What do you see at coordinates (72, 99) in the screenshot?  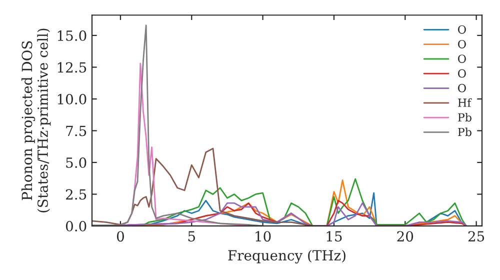 I see `y-tick-label: 10.0` at bounding box center [72, 99].